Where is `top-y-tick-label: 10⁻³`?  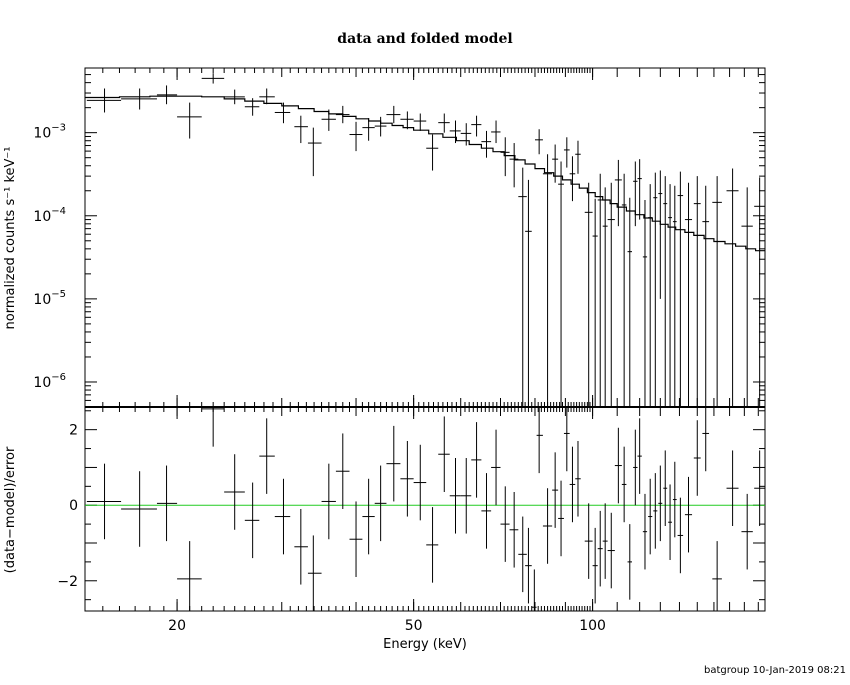 top-y-tick-label: 10⁻³ is located at coordinates (49, 132).